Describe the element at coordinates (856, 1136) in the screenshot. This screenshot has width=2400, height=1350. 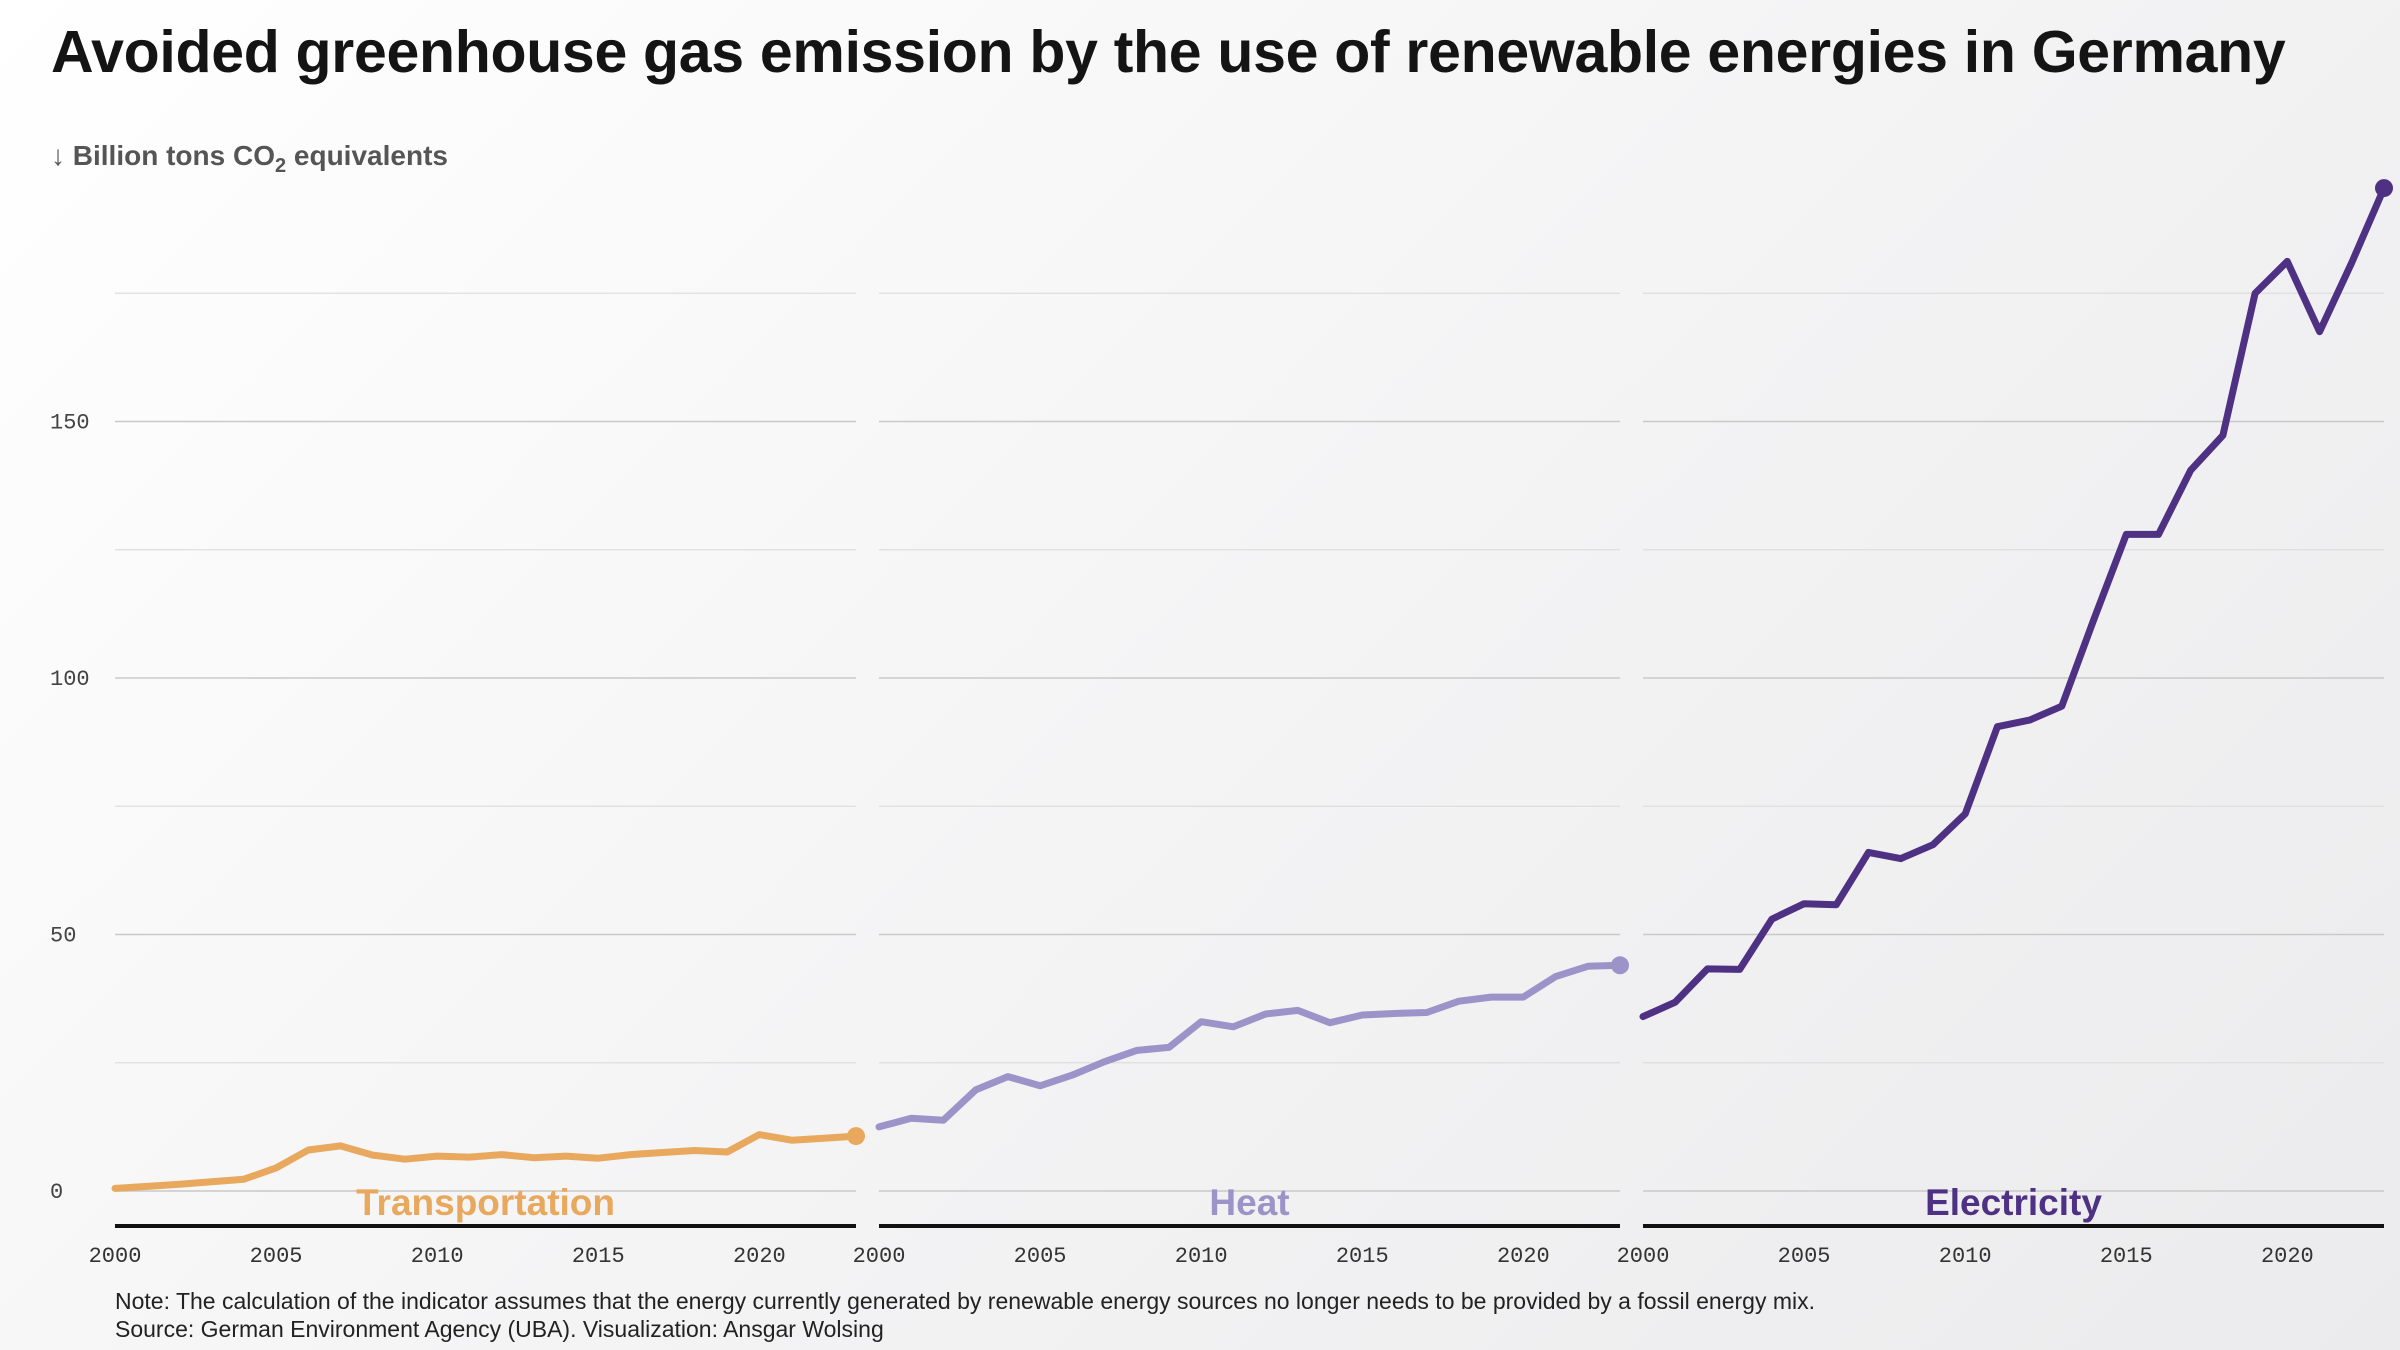
I see `end-point-transportation` at that location.